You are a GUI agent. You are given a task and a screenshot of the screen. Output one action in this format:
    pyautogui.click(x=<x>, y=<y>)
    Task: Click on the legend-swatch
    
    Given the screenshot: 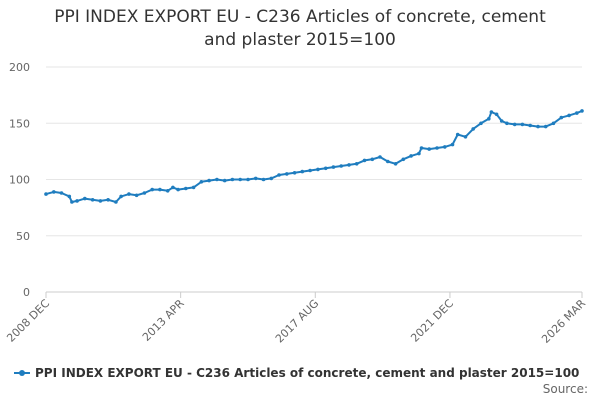 What is the action you would take?
    pyautogui.click(x=22, y=373)
    